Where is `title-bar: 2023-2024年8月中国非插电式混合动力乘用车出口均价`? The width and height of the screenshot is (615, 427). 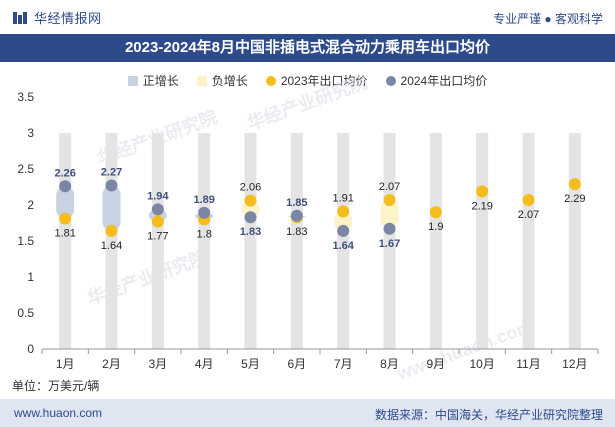
title-bar: 2023-2024年8月中国非插电式混合动力乘用车出口均价 is located at coordinates (307, 48).